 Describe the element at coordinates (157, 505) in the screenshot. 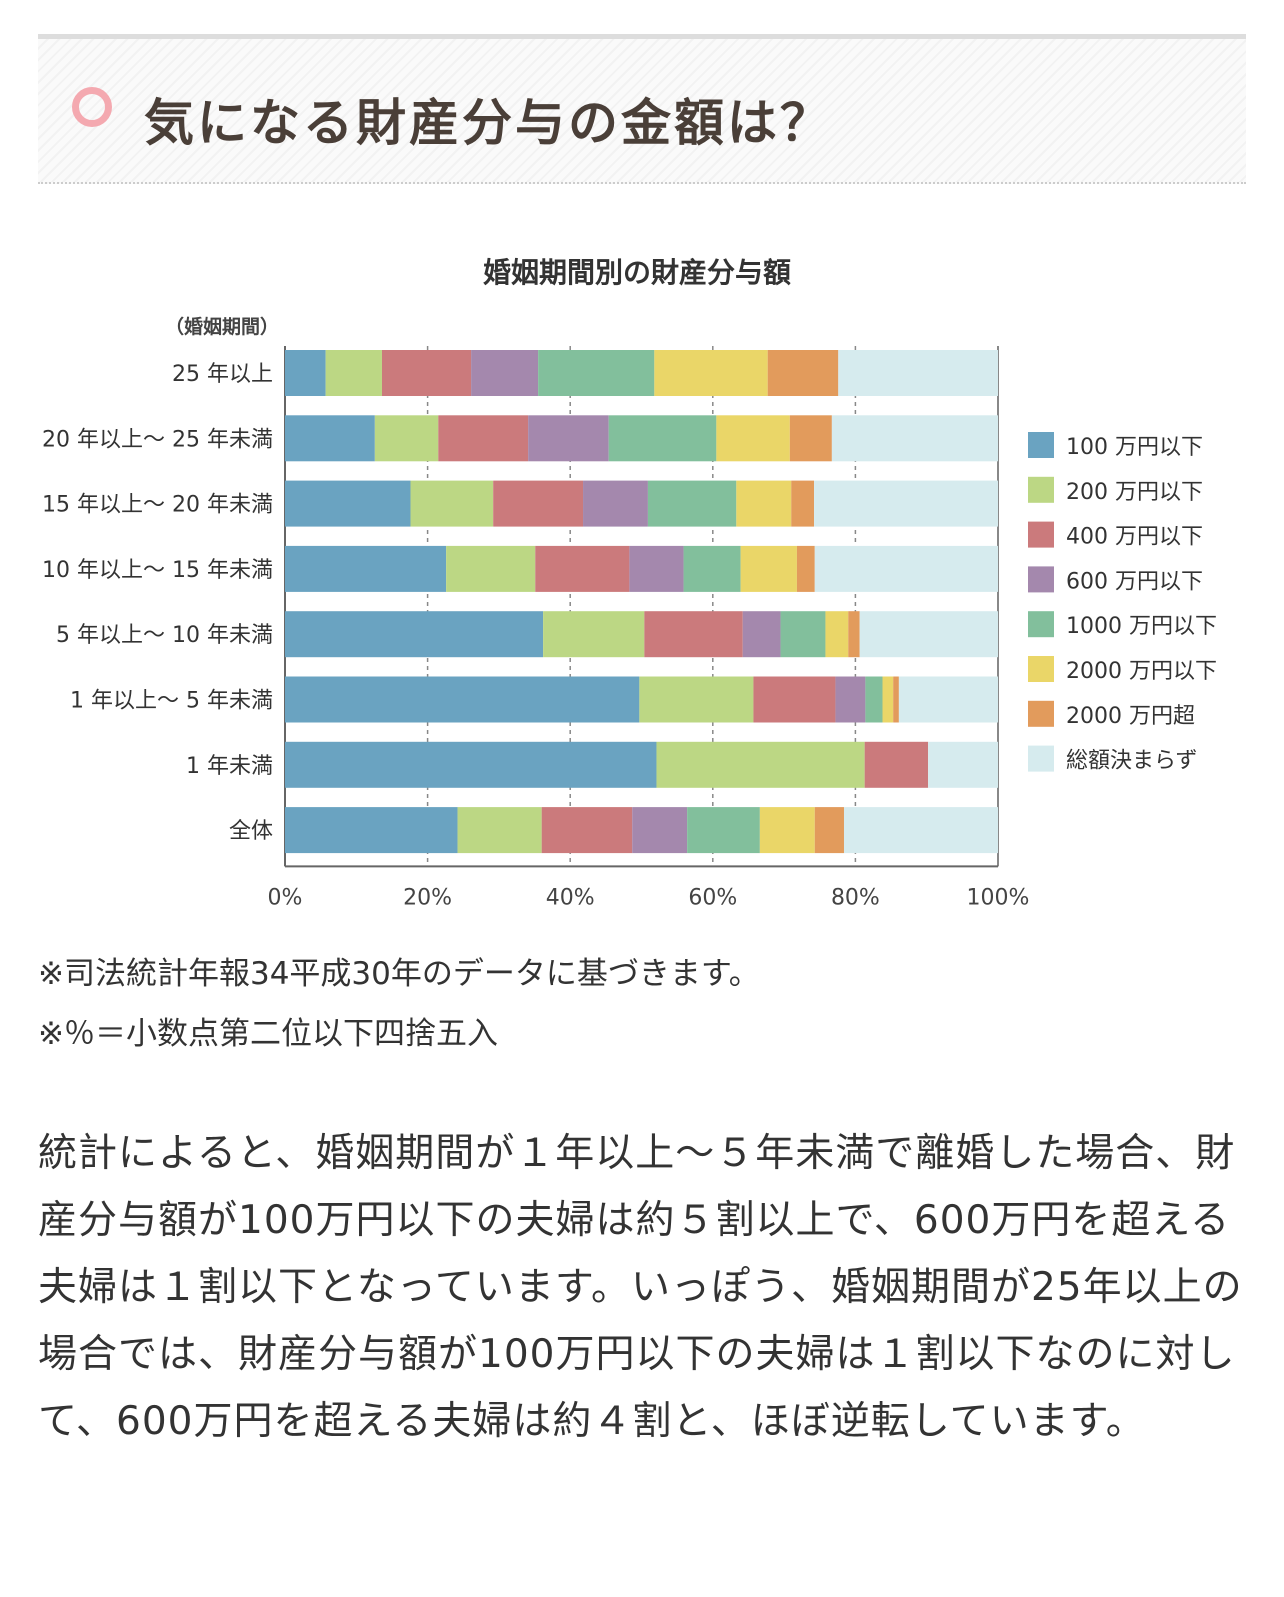

I see `category-label: 15 年以上～ 20 年未満` at that location.